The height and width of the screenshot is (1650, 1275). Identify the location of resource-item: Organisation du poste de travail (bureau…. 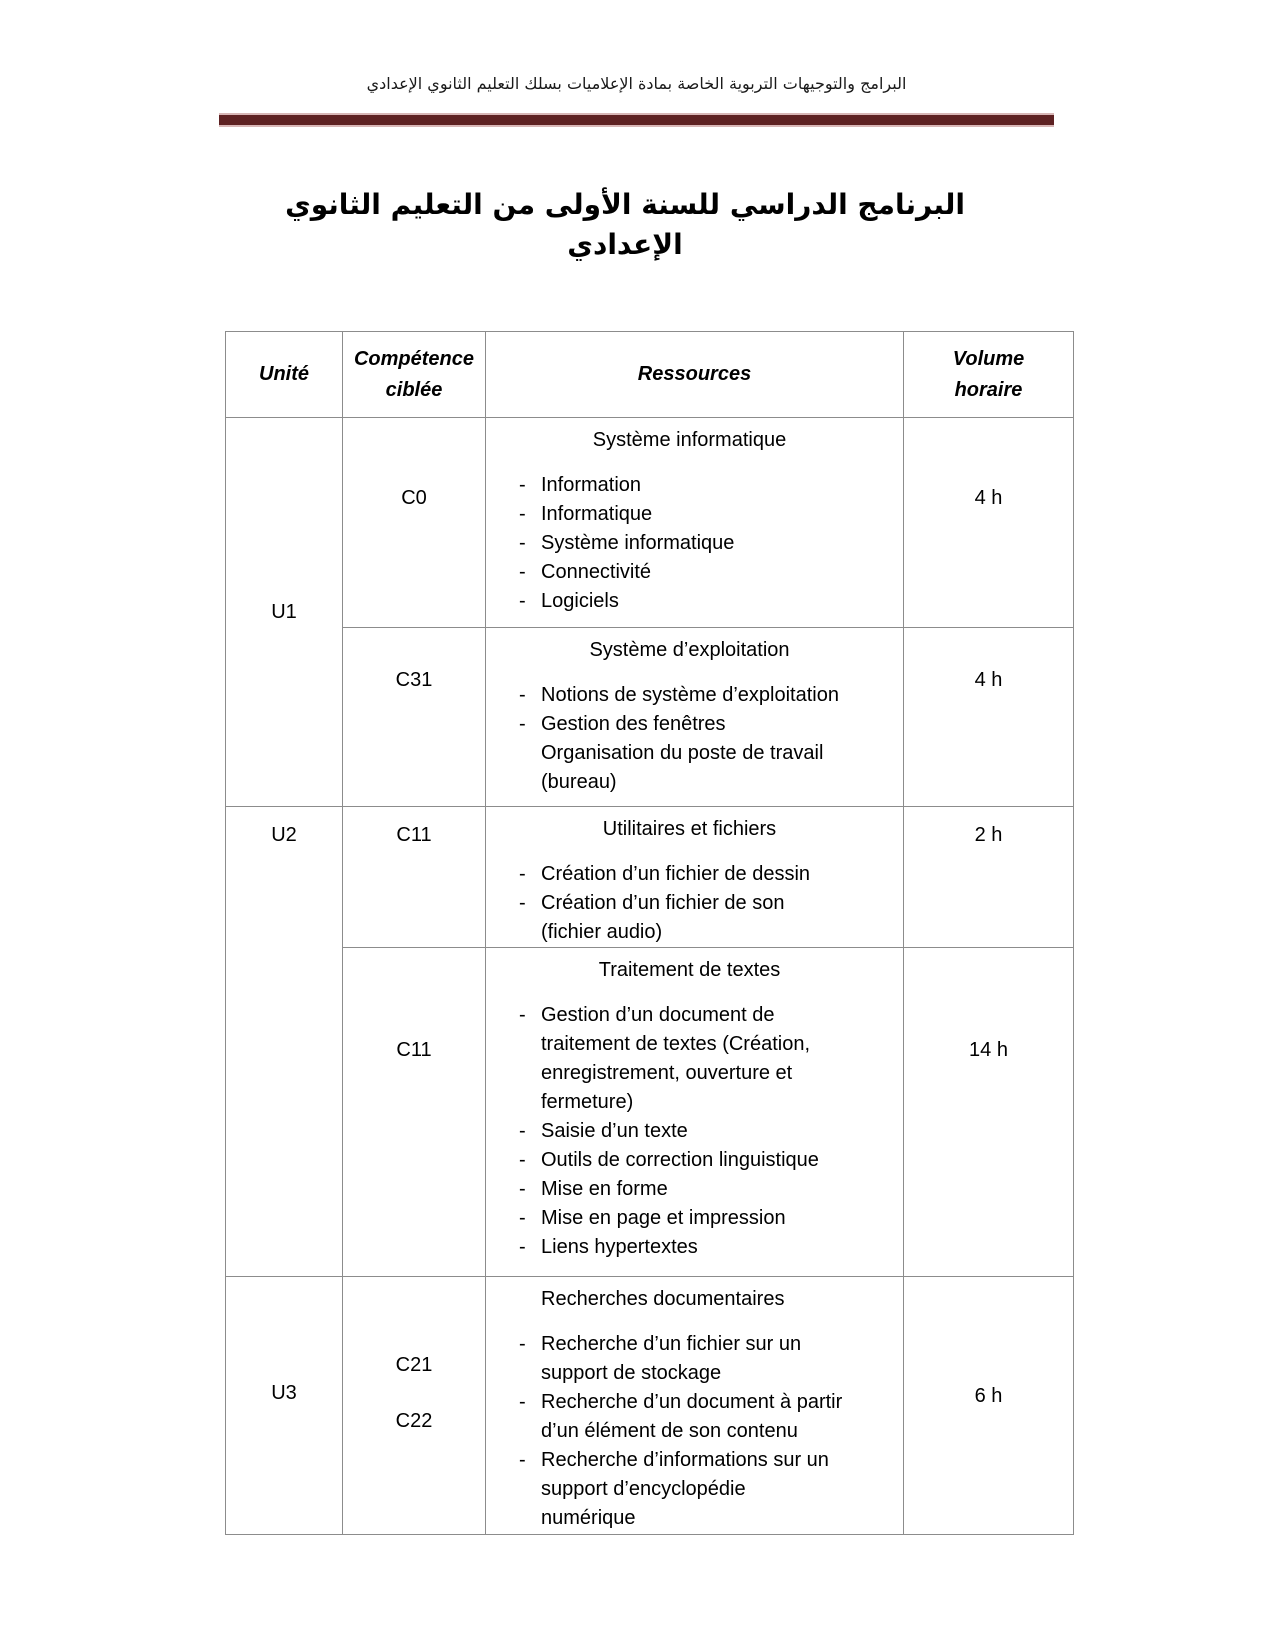
(690, 768).